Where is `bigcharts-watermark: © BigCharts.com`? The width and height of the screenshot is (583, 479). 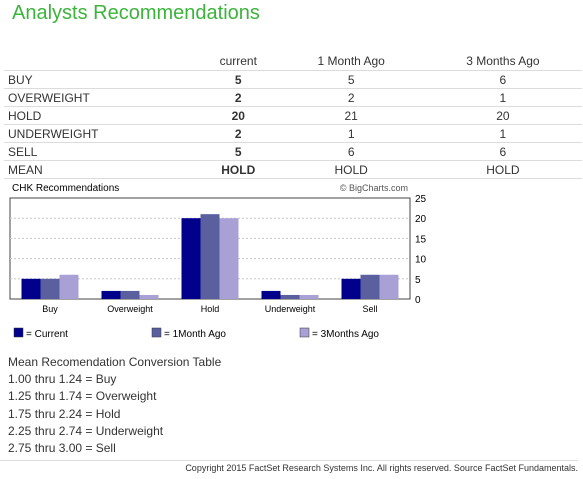
bigcharts-watermark: © BigCharts.com is located at coordinates (374, 188).